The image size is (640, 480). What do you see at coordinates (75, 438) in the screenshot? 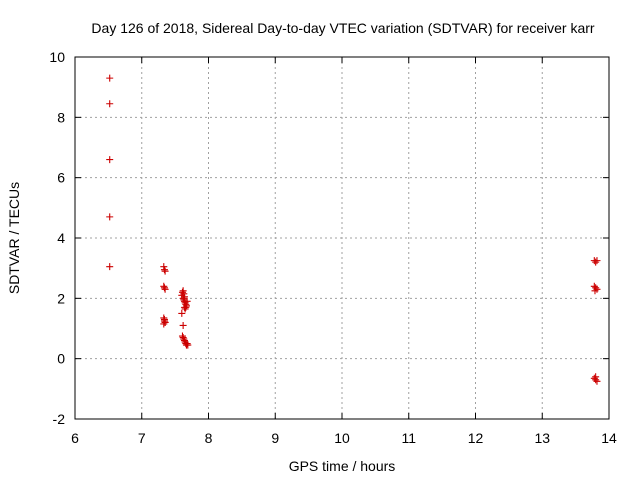
I see `x-tick-label: 6` at bounding box center [75, 438].